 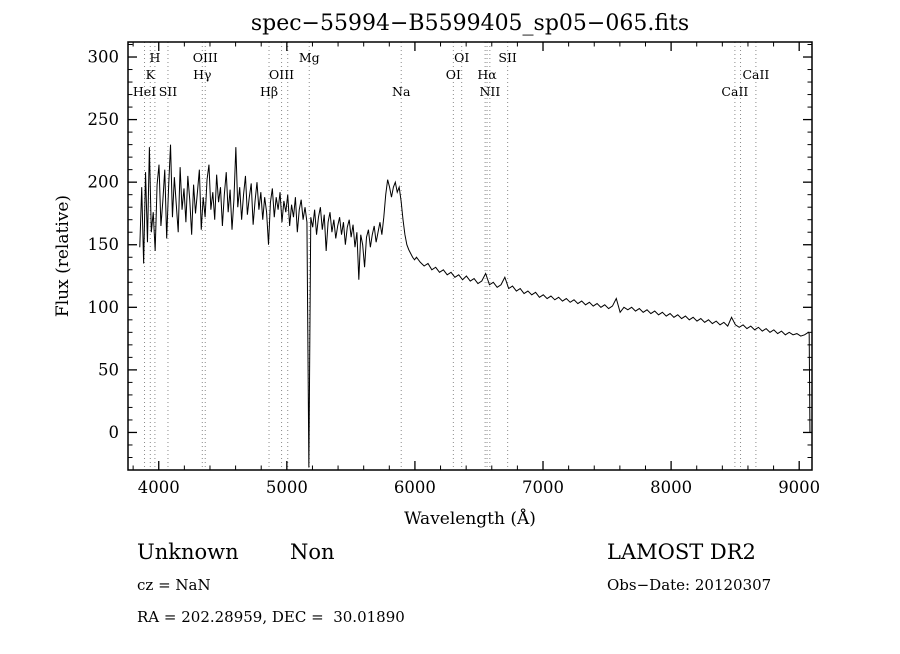 What do you see at coordinates (144, 91) in the screenshot?
I see `spectral-line-label: HeI` at bounding box center [144, 91].